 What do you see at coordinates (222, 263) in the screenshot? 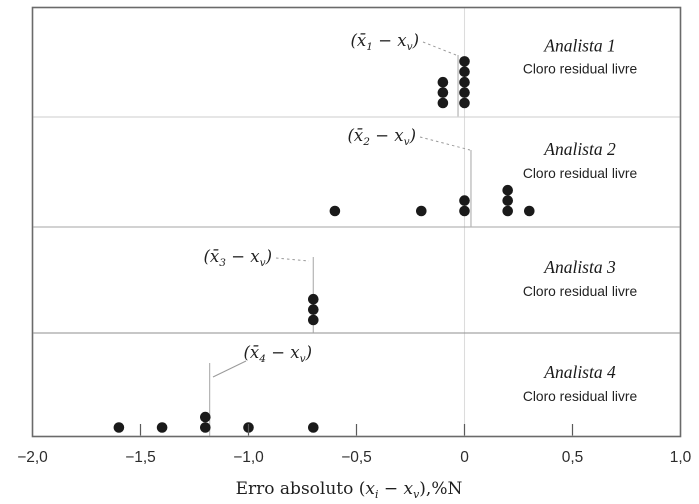
I see `label-part: 3` at bounding box center [222, 263].